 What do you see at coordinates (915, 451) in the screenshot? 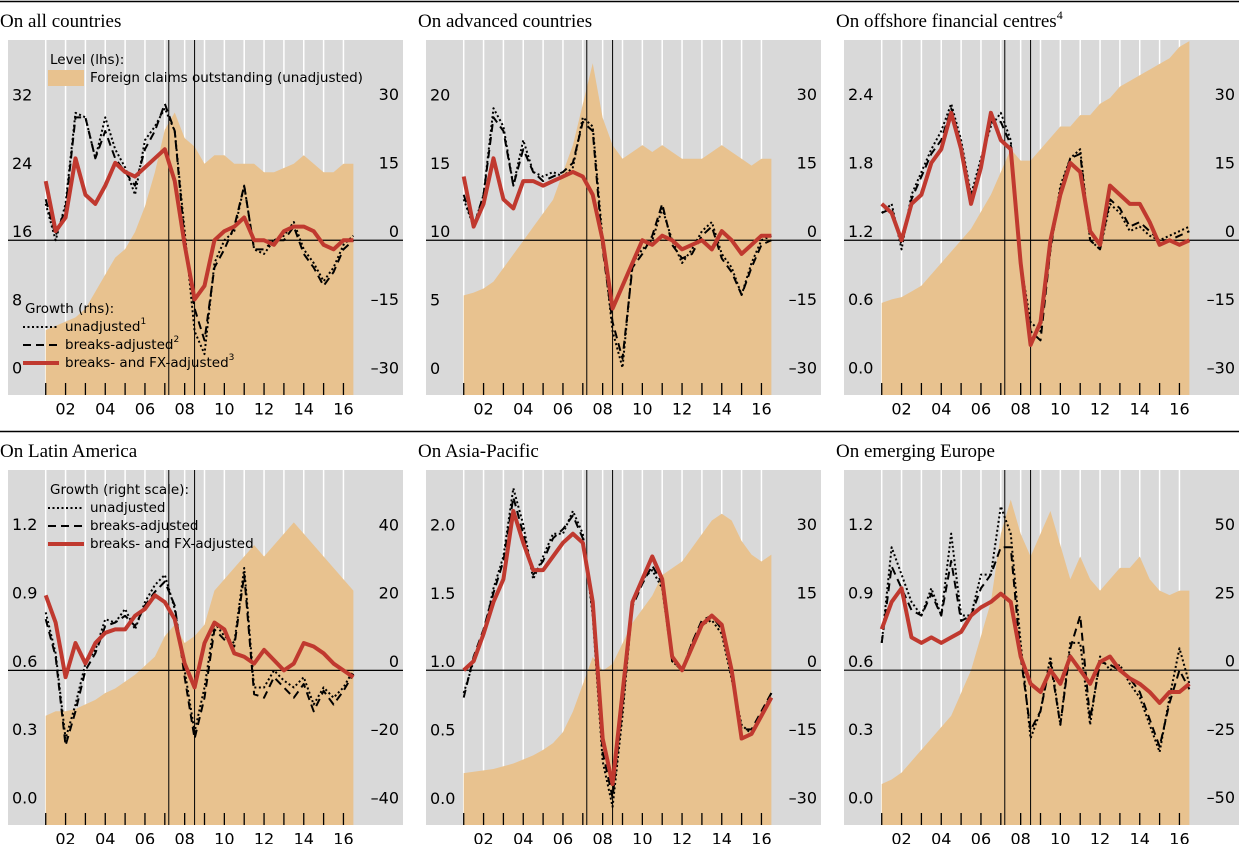
I see `panel-title: On emerging Europe` at bounding box center [915, 451].